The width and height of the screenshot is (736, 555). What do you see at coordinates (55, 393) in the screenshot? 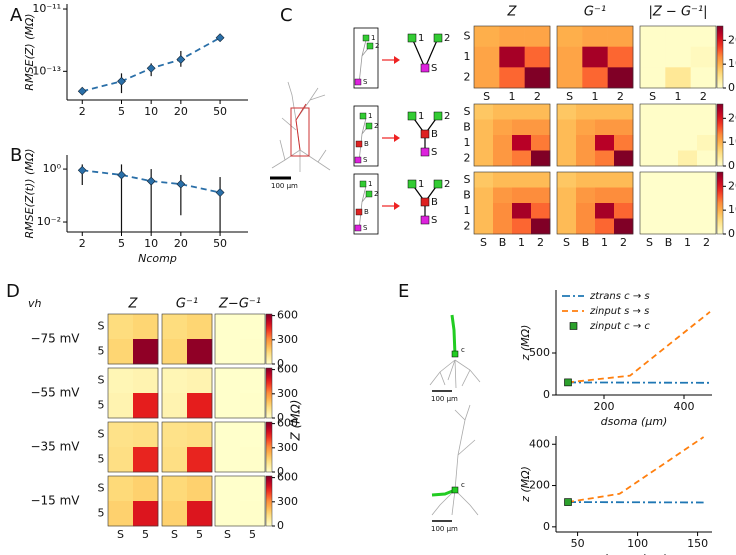
I see `row-title: −55 mV` at bounding box center [55, 393].